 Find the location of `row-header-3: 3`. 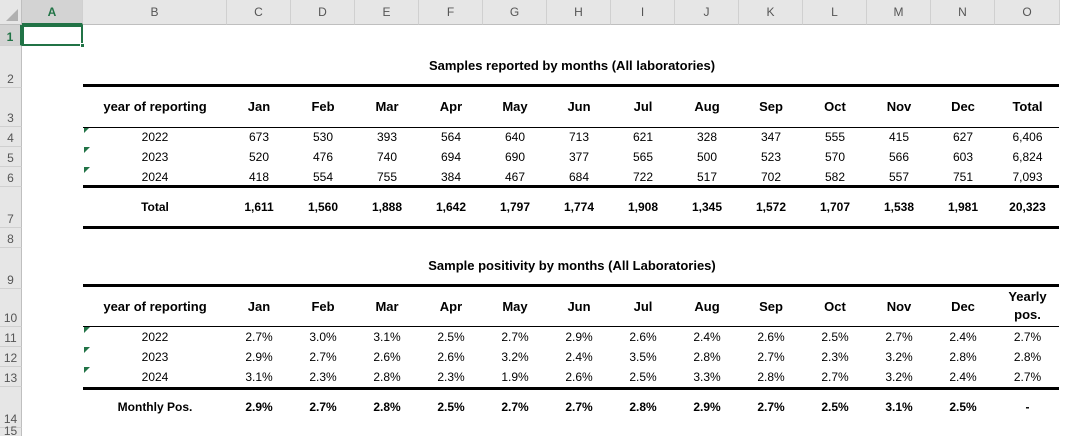

row-header-3: 3 is located at coordinates (11, 107).